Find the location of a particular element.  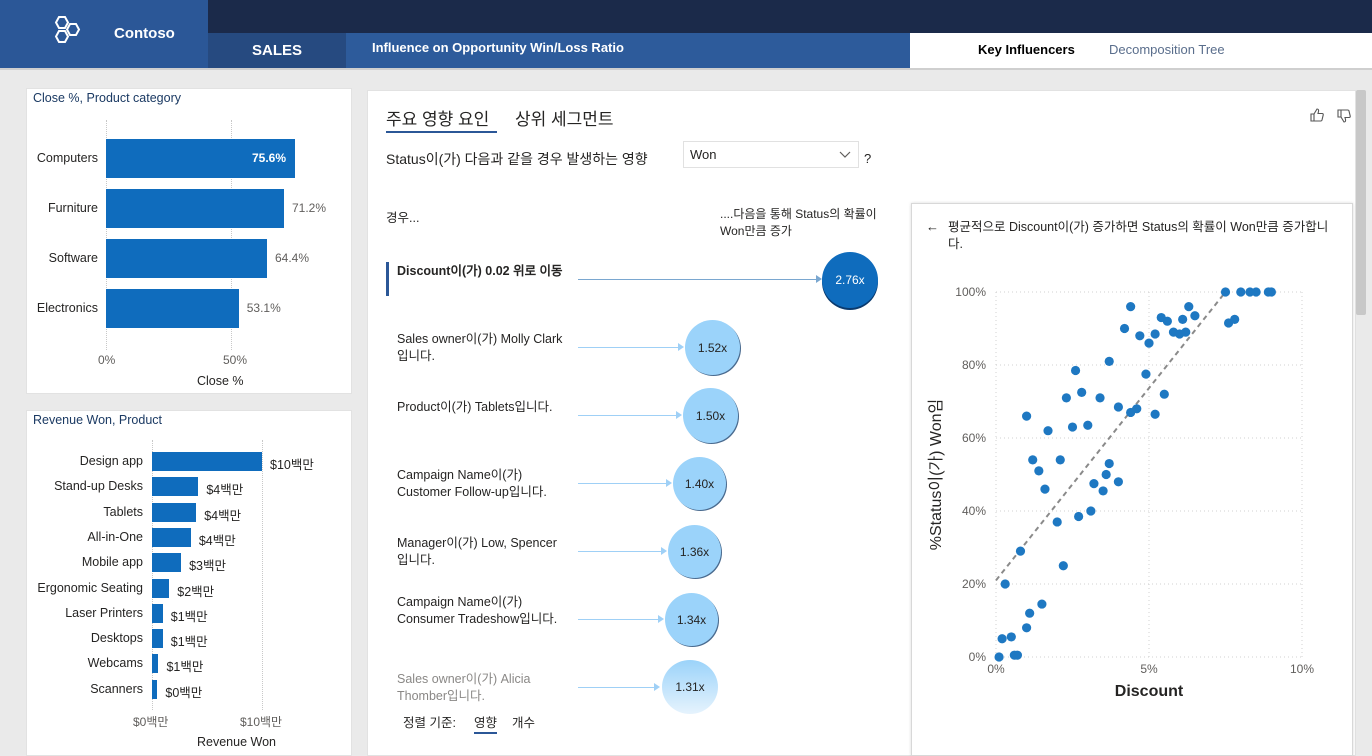

influencer-bubble: 2.76x is located at coordinates (850, 280).